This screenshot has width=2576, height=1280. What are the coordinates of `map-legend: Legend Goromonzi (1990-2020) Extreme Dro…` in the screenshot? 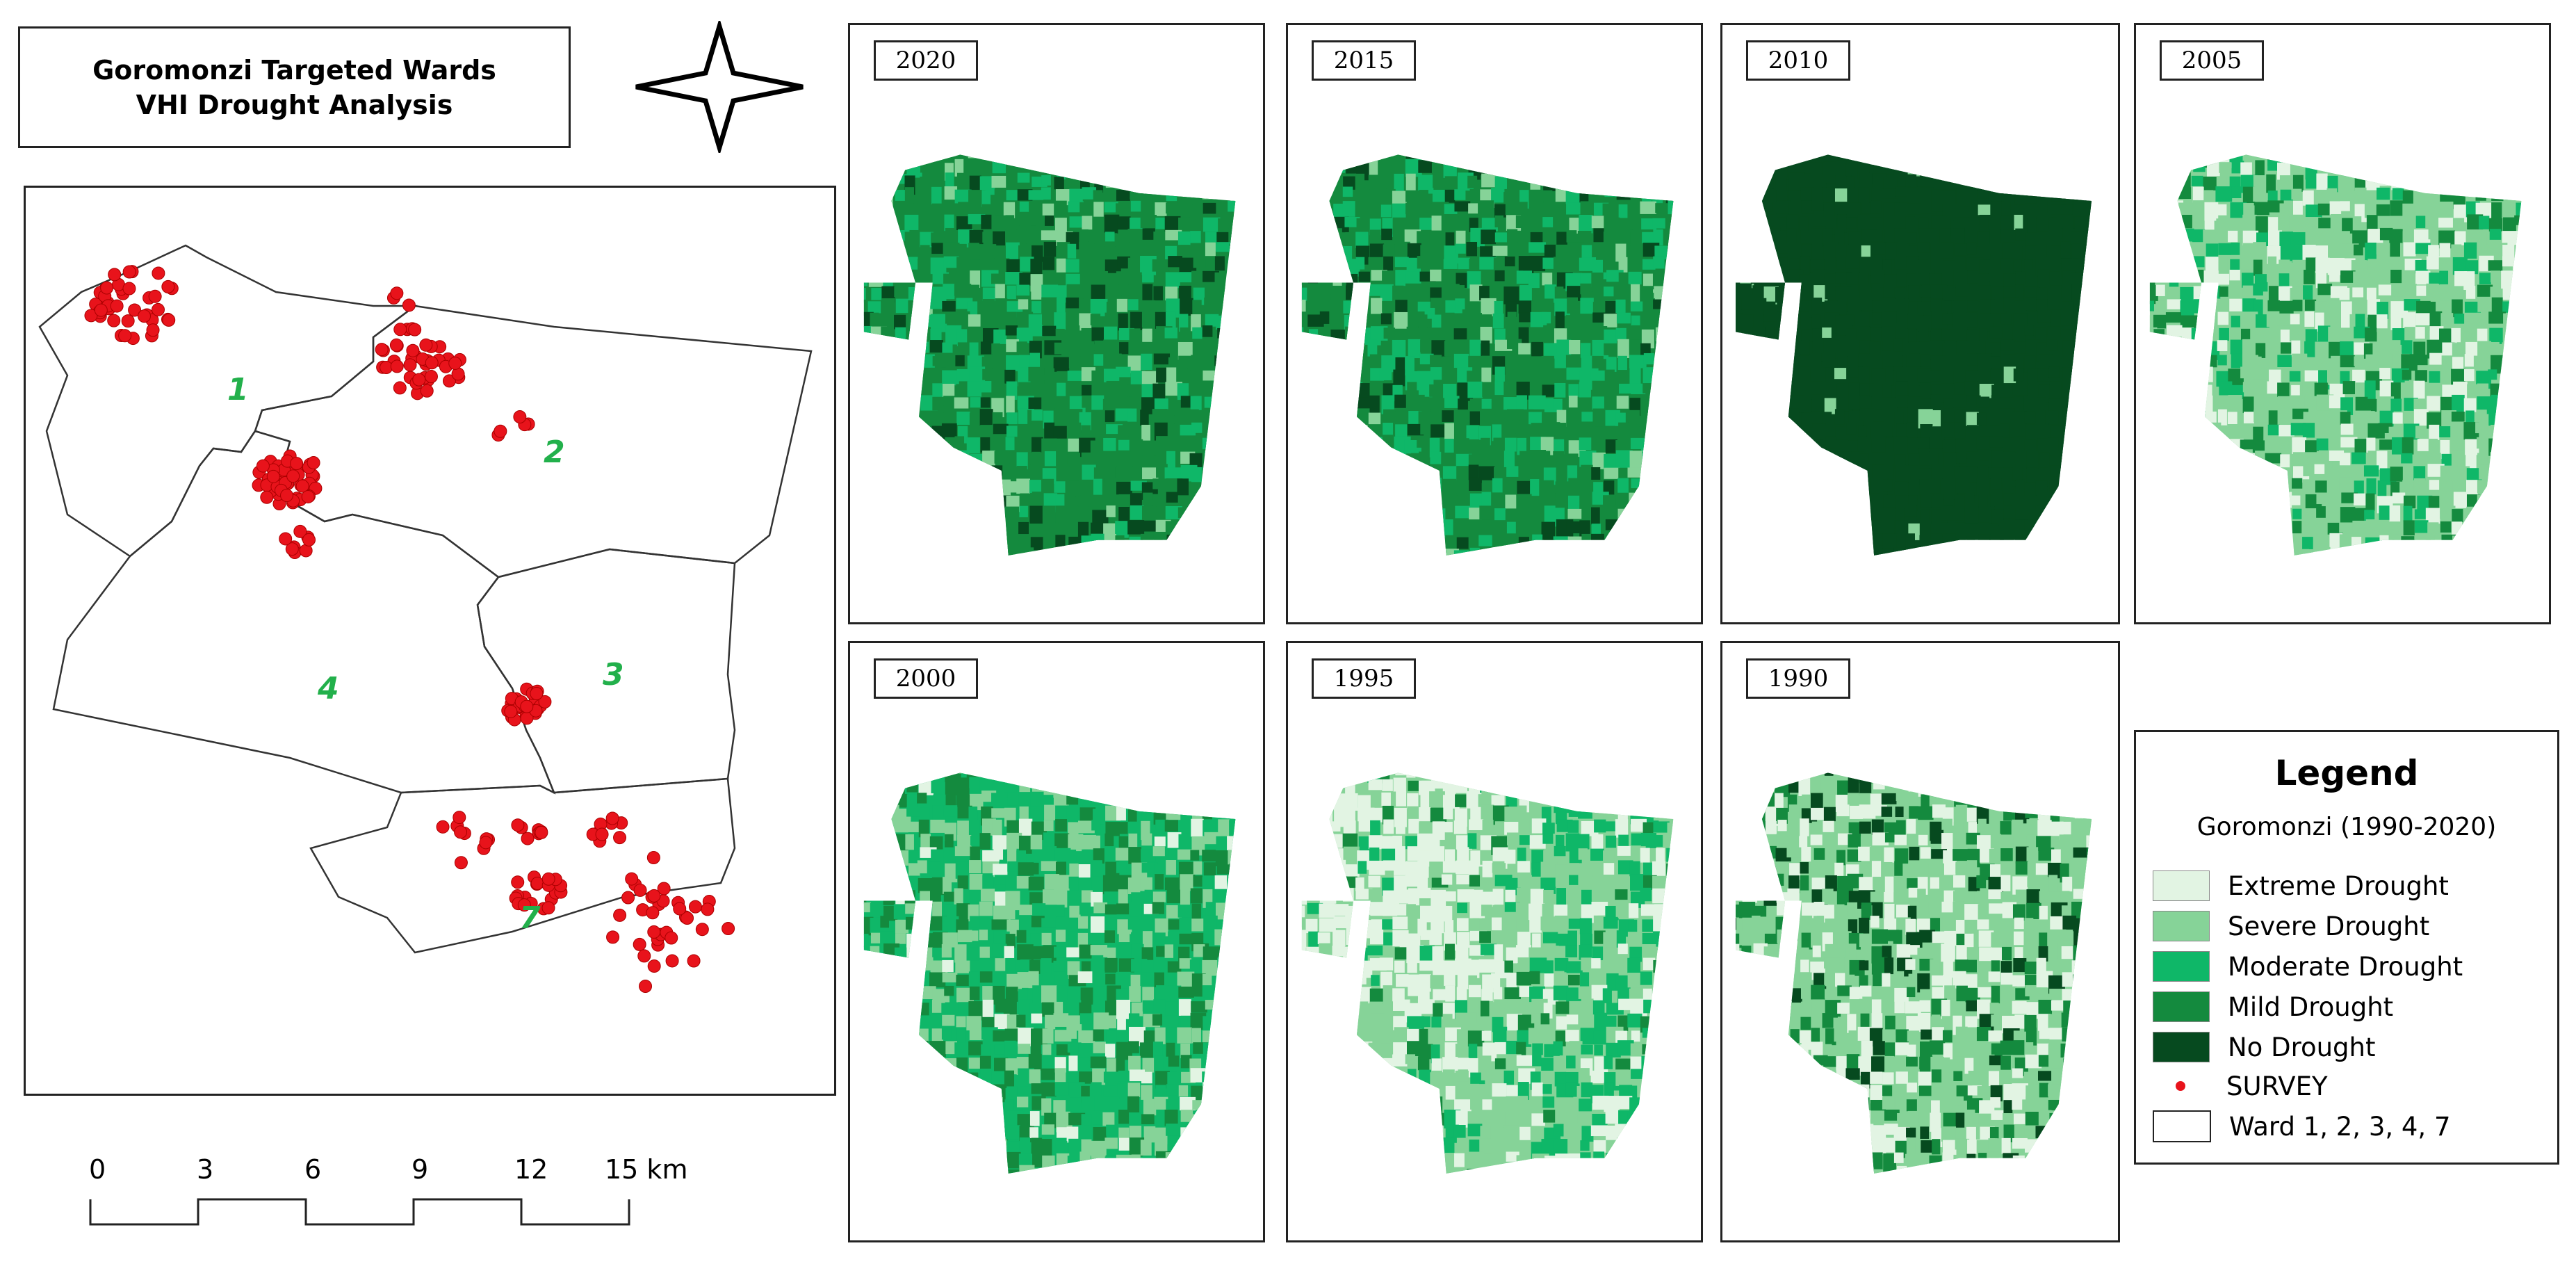 It's located at (2346, 947).